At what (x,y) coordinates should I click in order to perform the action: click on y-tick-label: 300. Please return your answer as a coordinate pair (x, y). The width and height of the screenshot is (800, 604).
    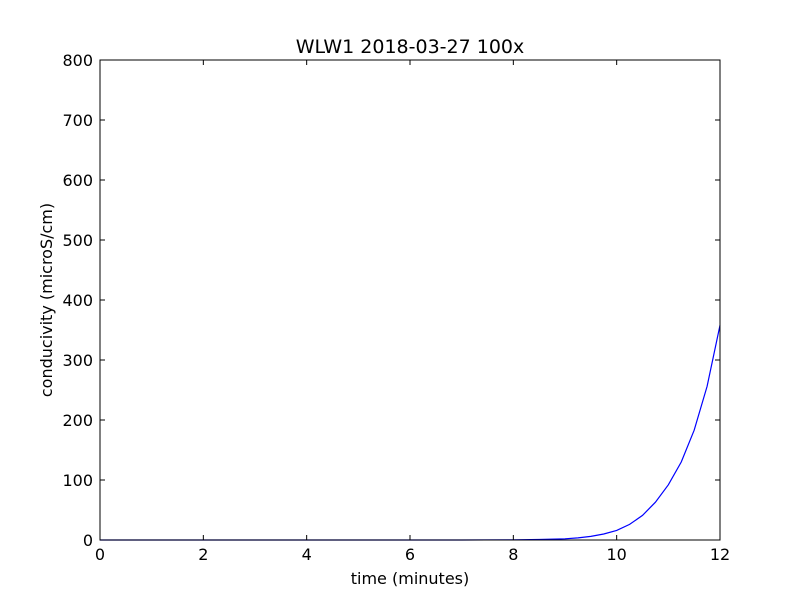
    Looking at the image, I should click on (77, 360).